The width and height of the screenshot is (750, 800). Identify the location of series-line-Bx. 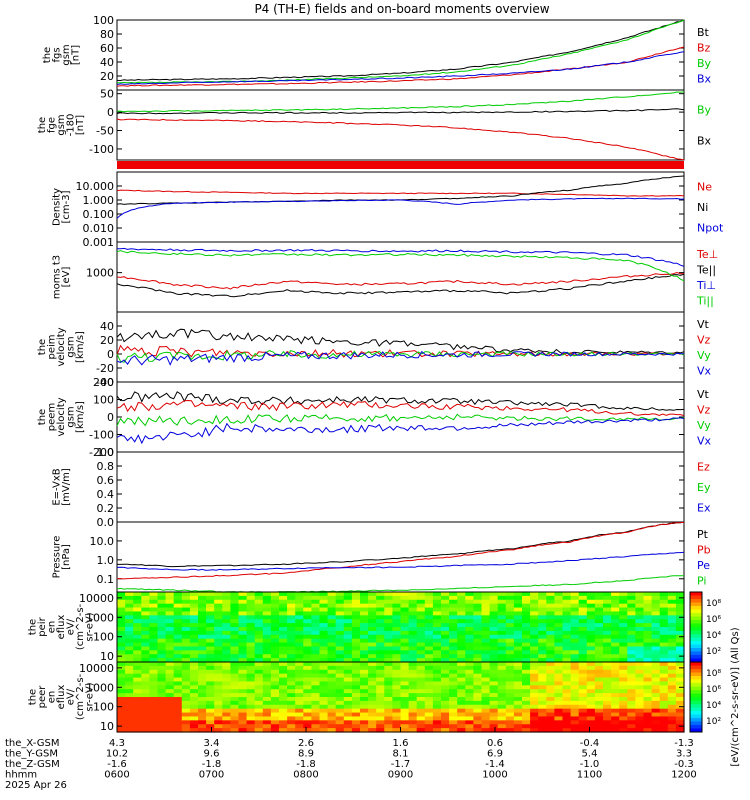
(400, 111).